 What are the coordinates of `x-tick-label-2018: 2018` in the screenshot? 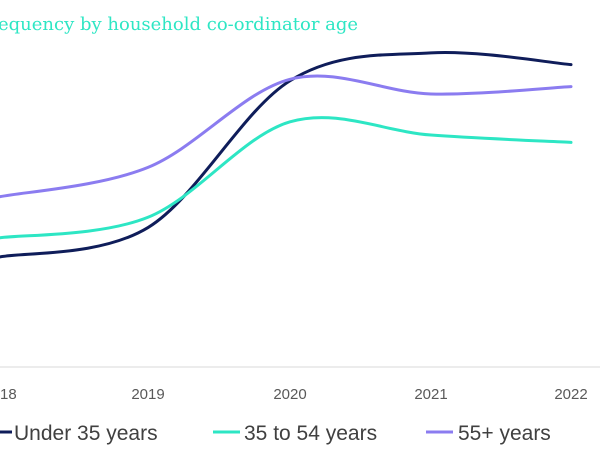 It's located at (8, 394).